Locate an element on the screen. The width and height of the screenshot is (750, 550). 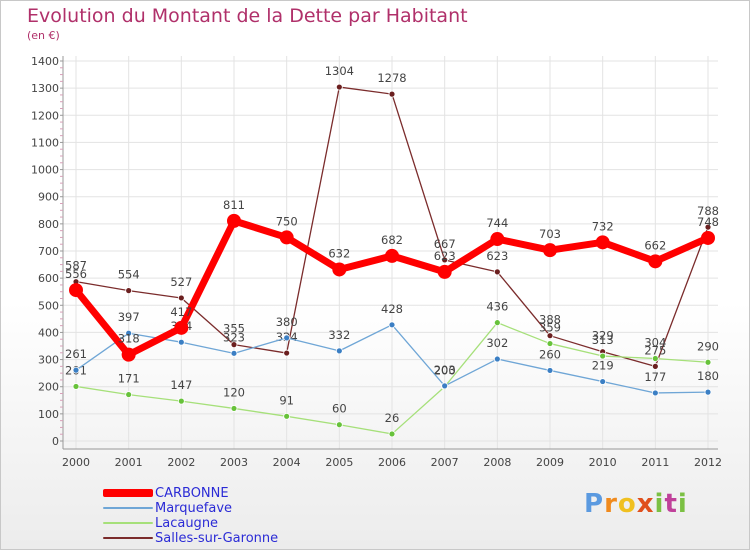
x-tick-label: 2005 is located at coordinates (339, 462).